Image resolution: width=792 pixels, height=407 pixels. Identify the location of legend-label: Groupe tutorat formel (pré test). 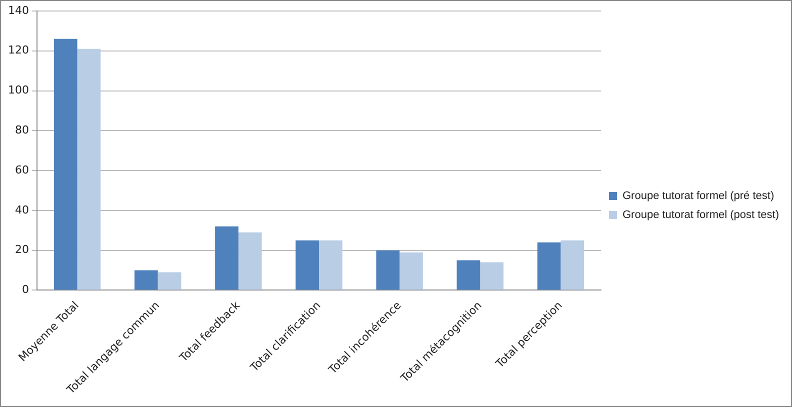
(698, 196).